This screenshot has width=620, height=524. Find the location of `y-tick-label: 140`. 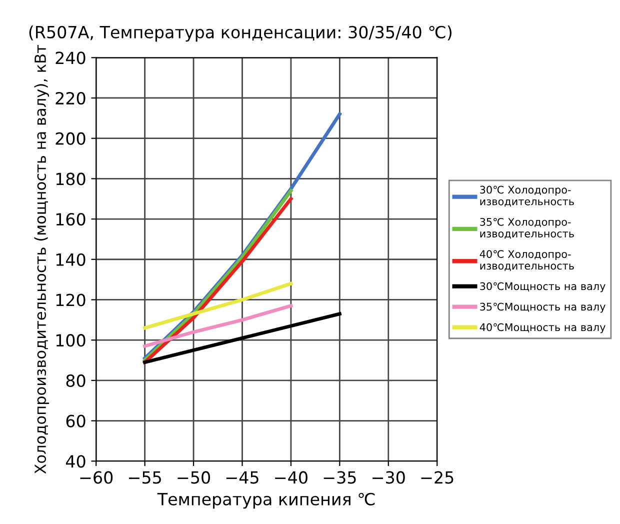

y-tick-label: 140 is located at coordinates (71, 259).